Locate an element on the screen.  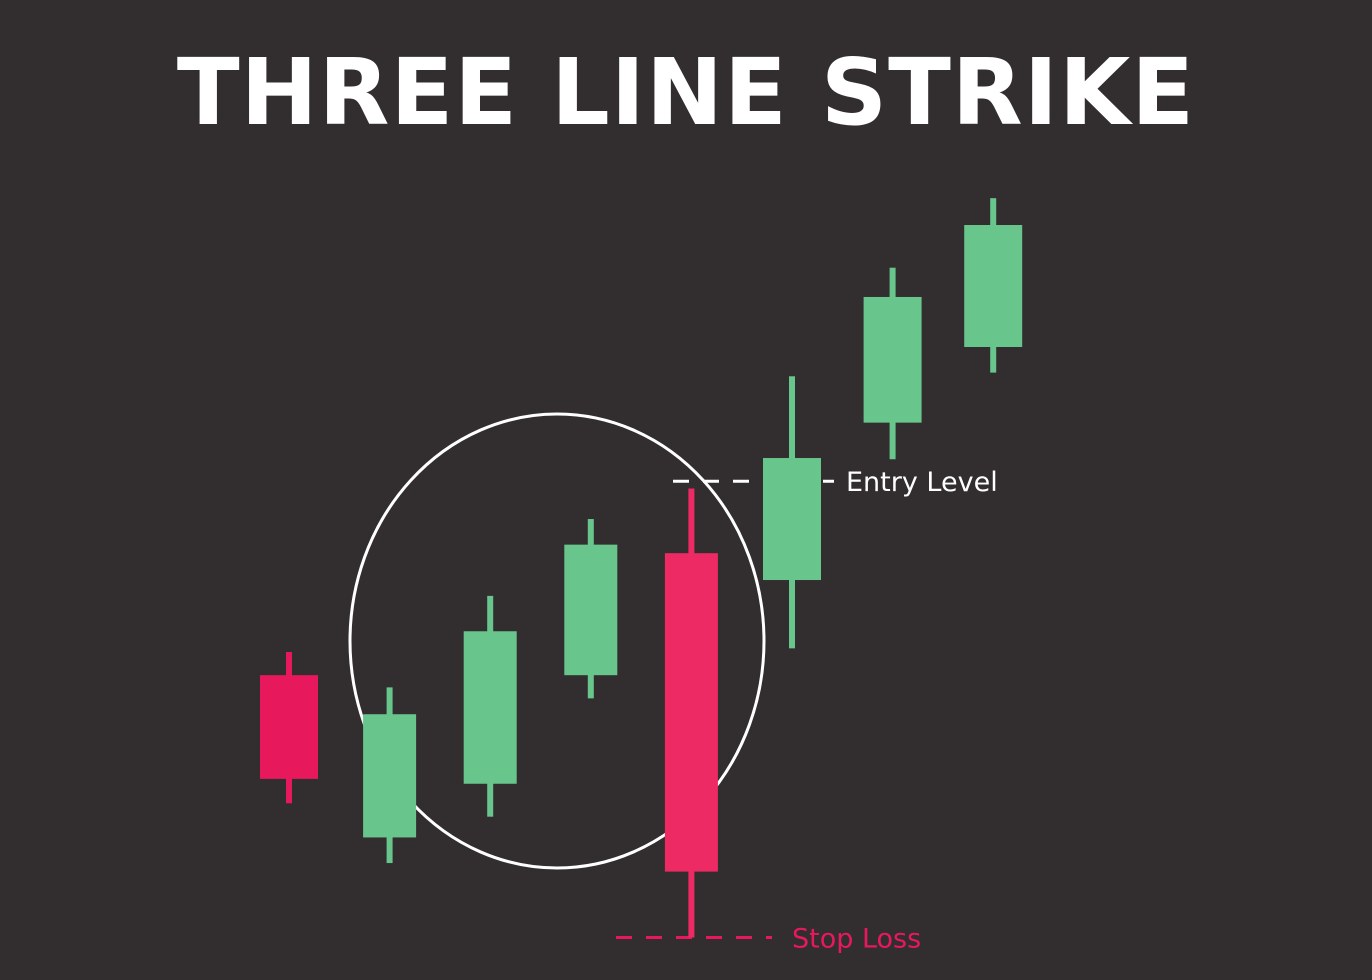
stop-loss-label: Stop Loss is located at coordinates (856, 938).